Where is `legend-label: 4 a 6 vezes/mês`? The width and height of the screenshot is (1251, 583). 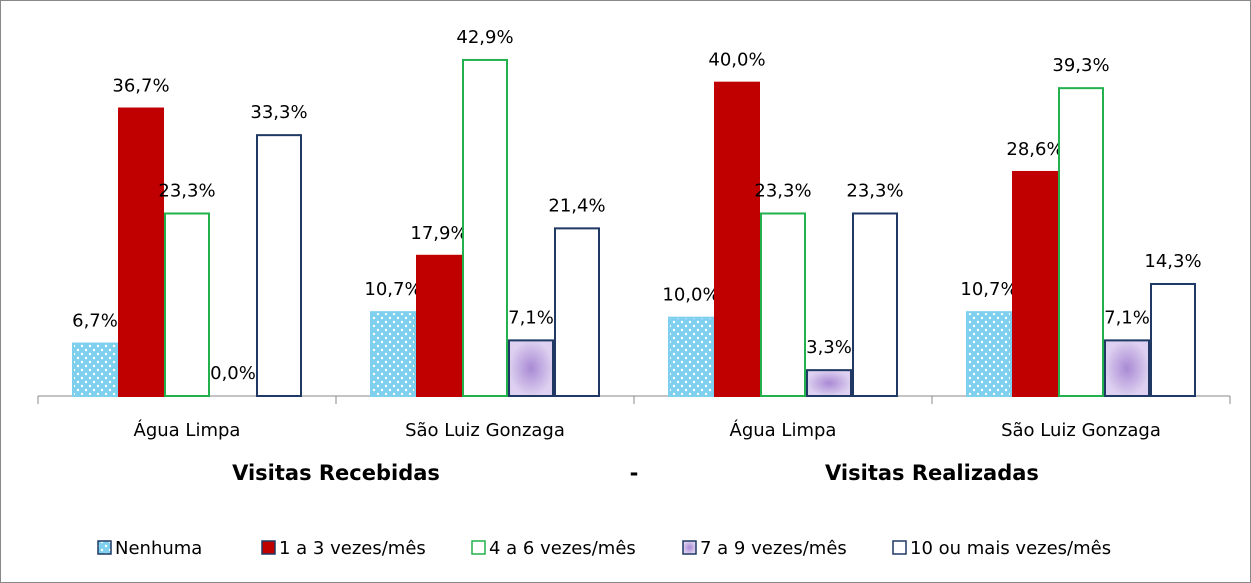 legend-label: 4 a 6 vezes/mês is located at coordinates (562, 548).